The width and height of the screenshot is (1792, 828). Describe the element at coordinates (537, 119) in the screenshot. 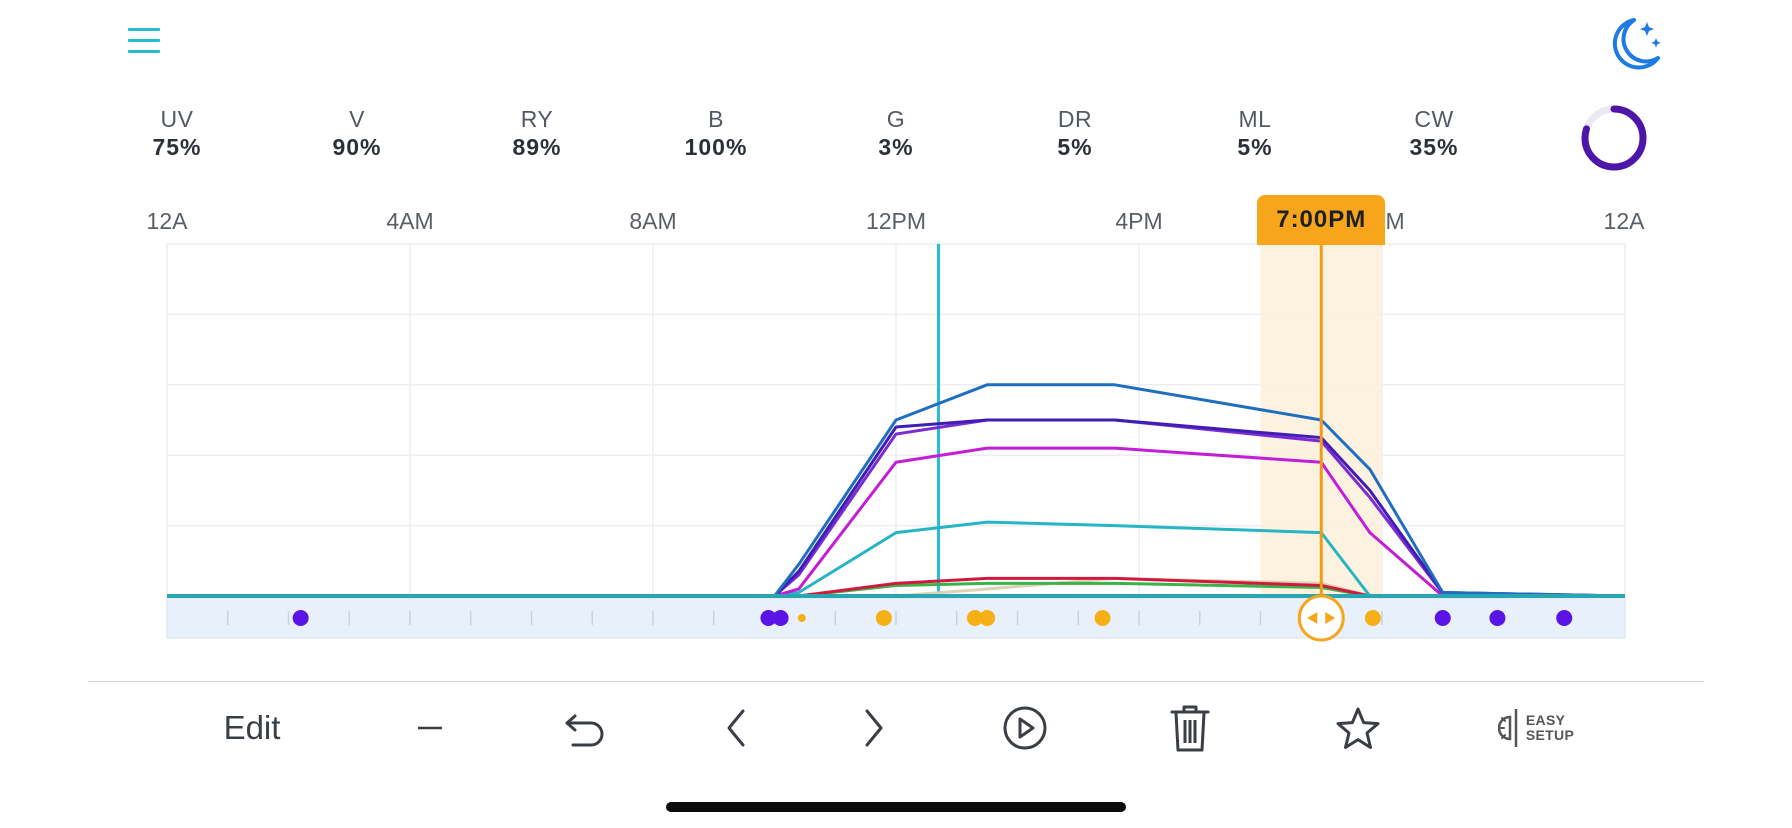

I see `channel-label: RY` at that location.